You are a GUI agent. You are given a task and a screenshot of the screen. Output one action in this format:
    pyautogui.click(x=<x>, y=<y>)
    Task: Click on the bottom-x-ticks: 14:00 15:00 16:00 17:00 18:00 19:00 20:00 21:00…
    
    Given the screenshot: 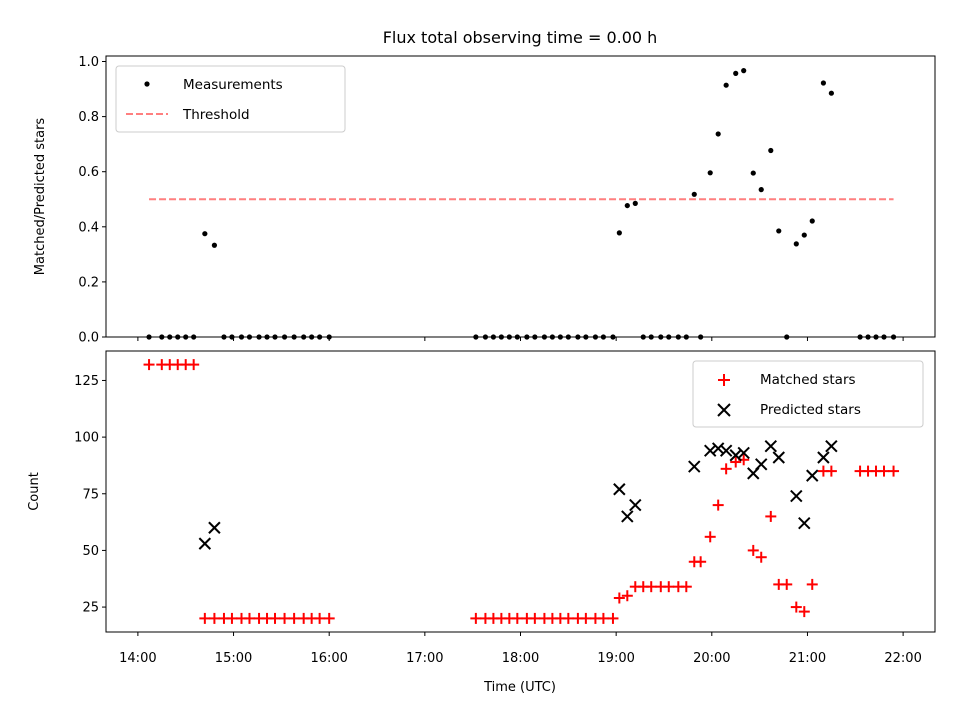 What is the action you would take?
    pyautogui.click(x=520, y=649)
    